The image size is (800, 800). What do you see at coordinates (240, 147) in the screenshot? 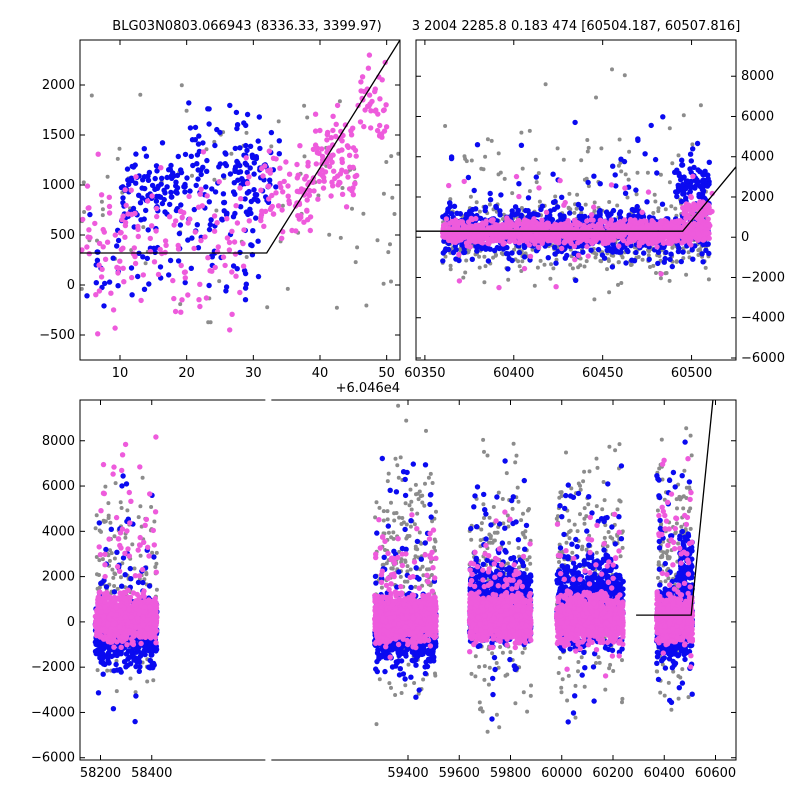
I see `zoom-model-line` at bounding box center [240, 147].